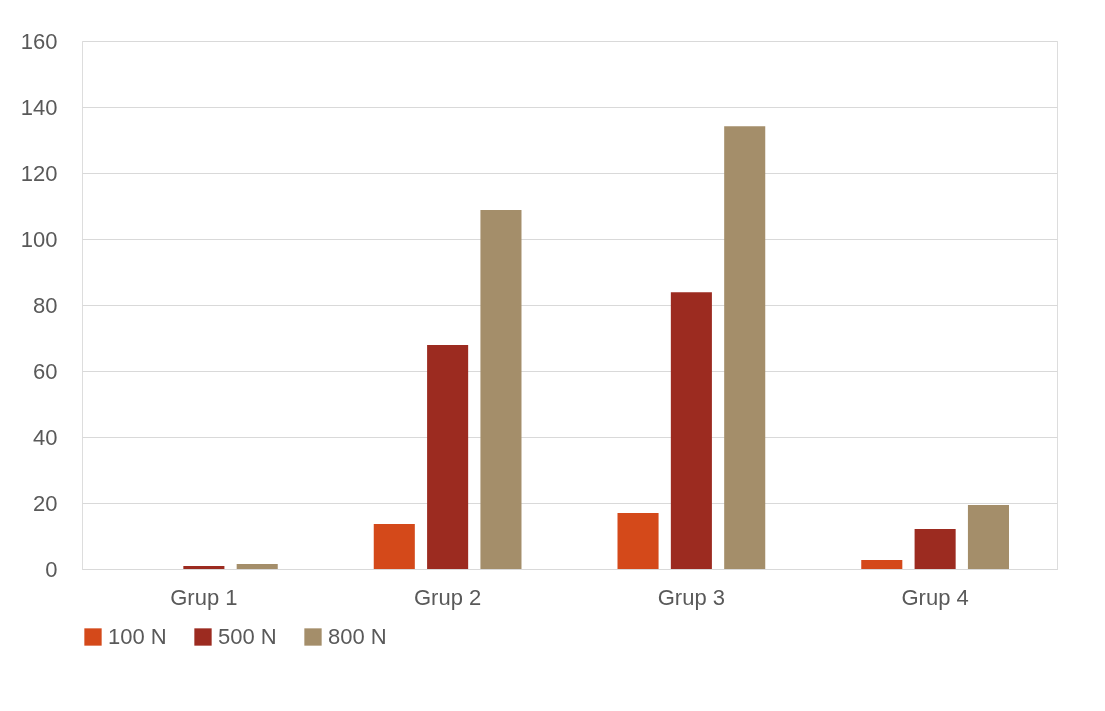 The height and width of the screenshot is (711, 1105). I want to click on y-tick-label: 40, so click(45, 437).